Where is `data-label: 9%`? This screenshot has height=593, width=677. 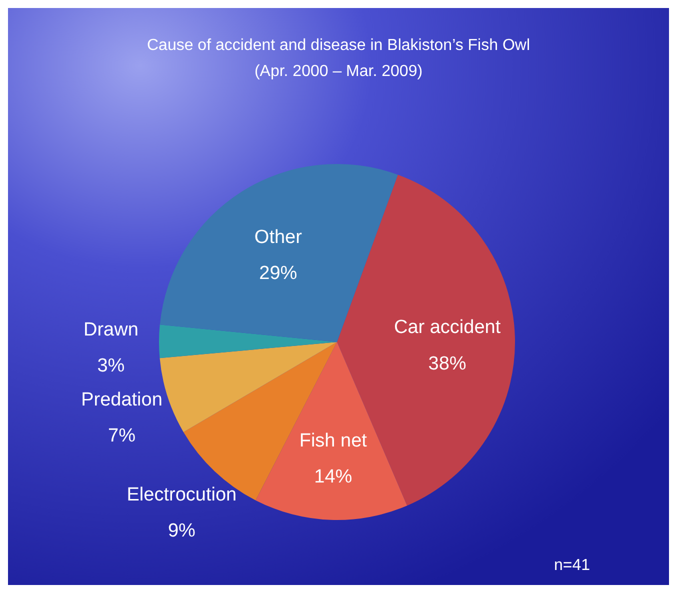 data-label: 9% is located at coordinates (182, 531).